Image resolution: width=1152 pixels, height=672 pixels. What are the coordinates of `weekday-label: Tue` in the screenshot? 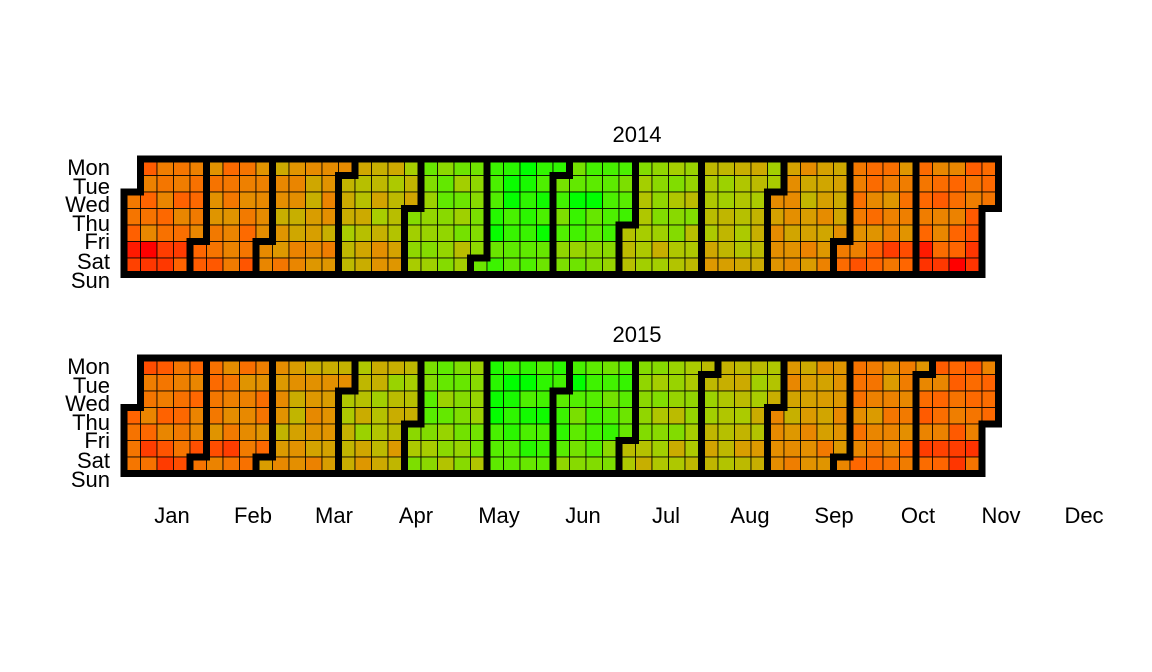 It's located at (91, 385).